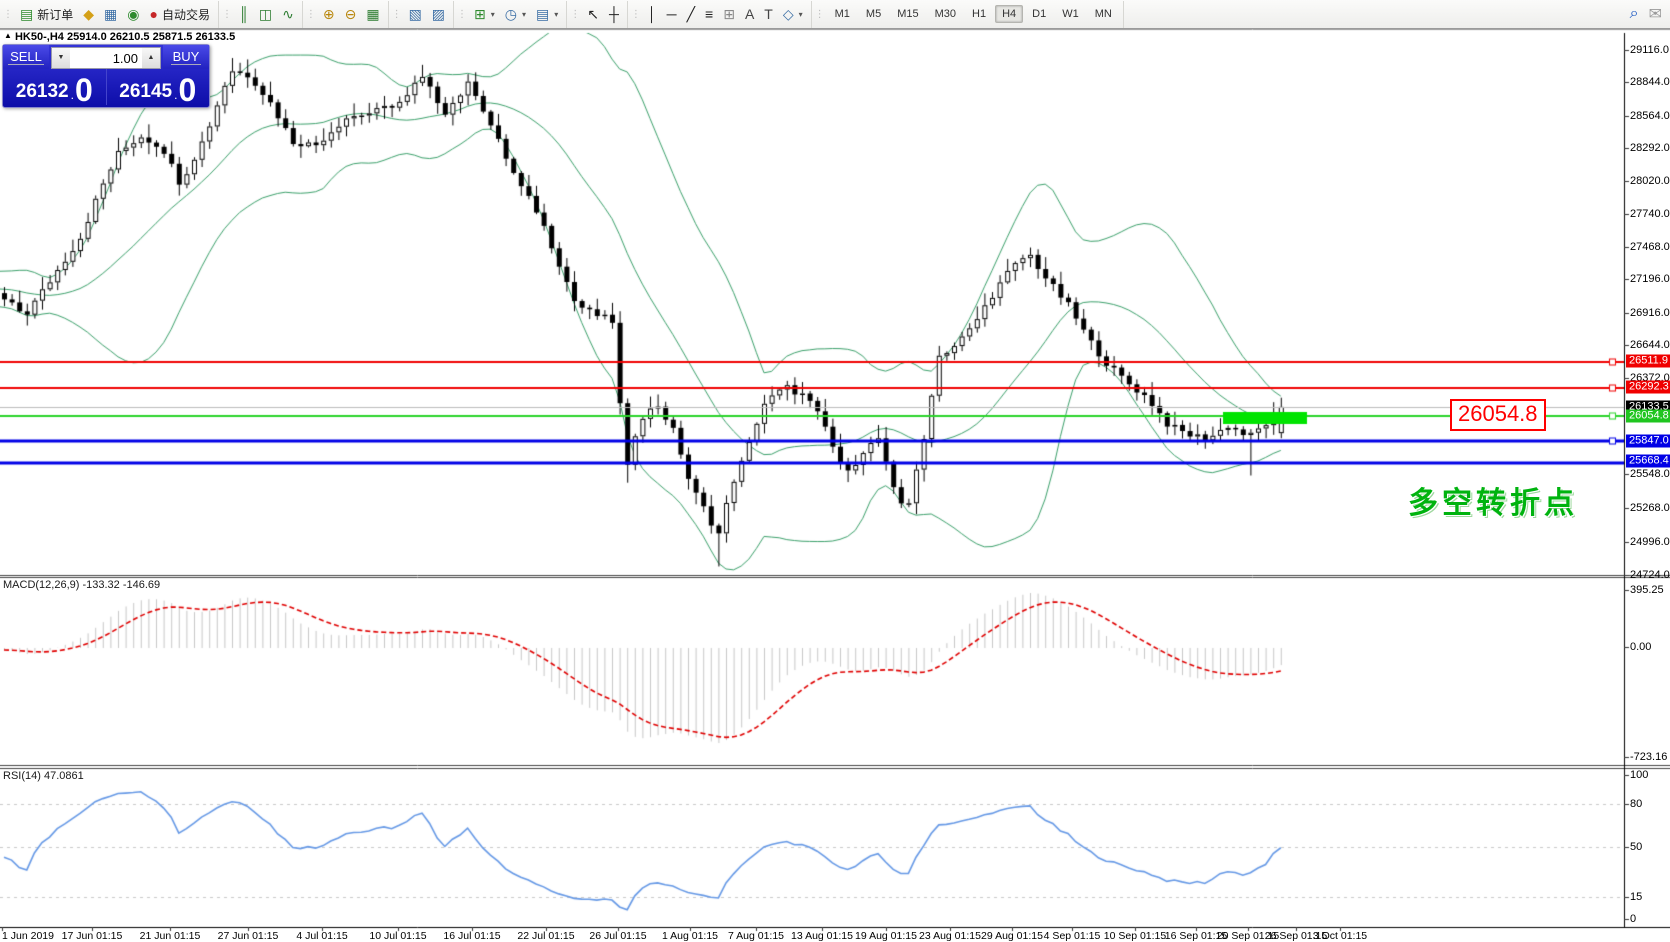  What do you see at coordinates (61, 58) in the screenshot?
I see `volume-decrease-button: ▼` at bounding box center [61, 58].